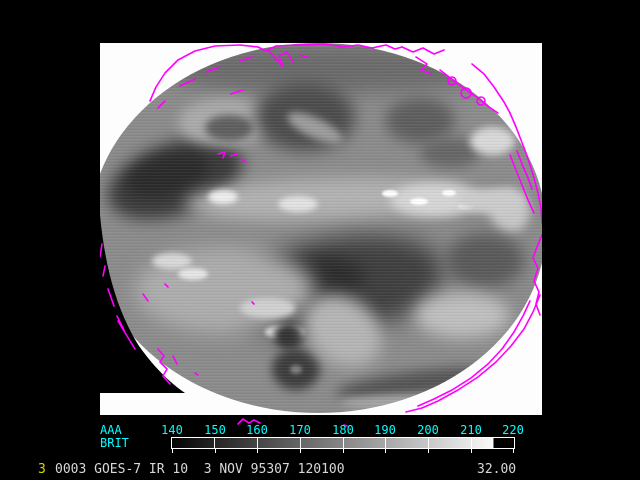 This screenshot has height=480, width=640. I want to click on tick-label: 210, so click(471, 430).